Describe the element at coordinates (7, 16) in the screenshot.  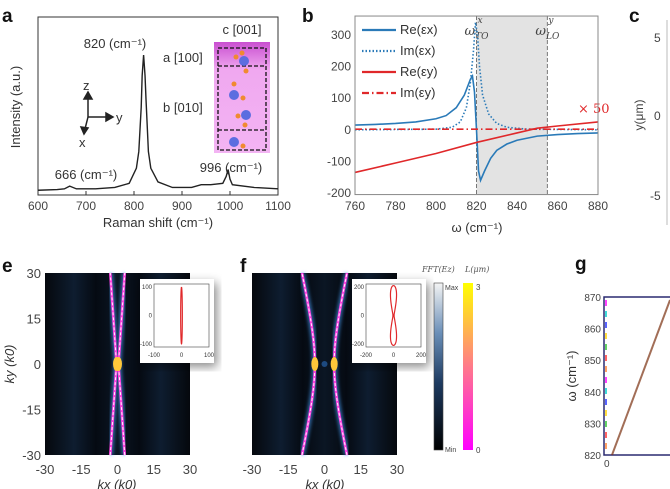
I see `panel-label-a: a` at that location.